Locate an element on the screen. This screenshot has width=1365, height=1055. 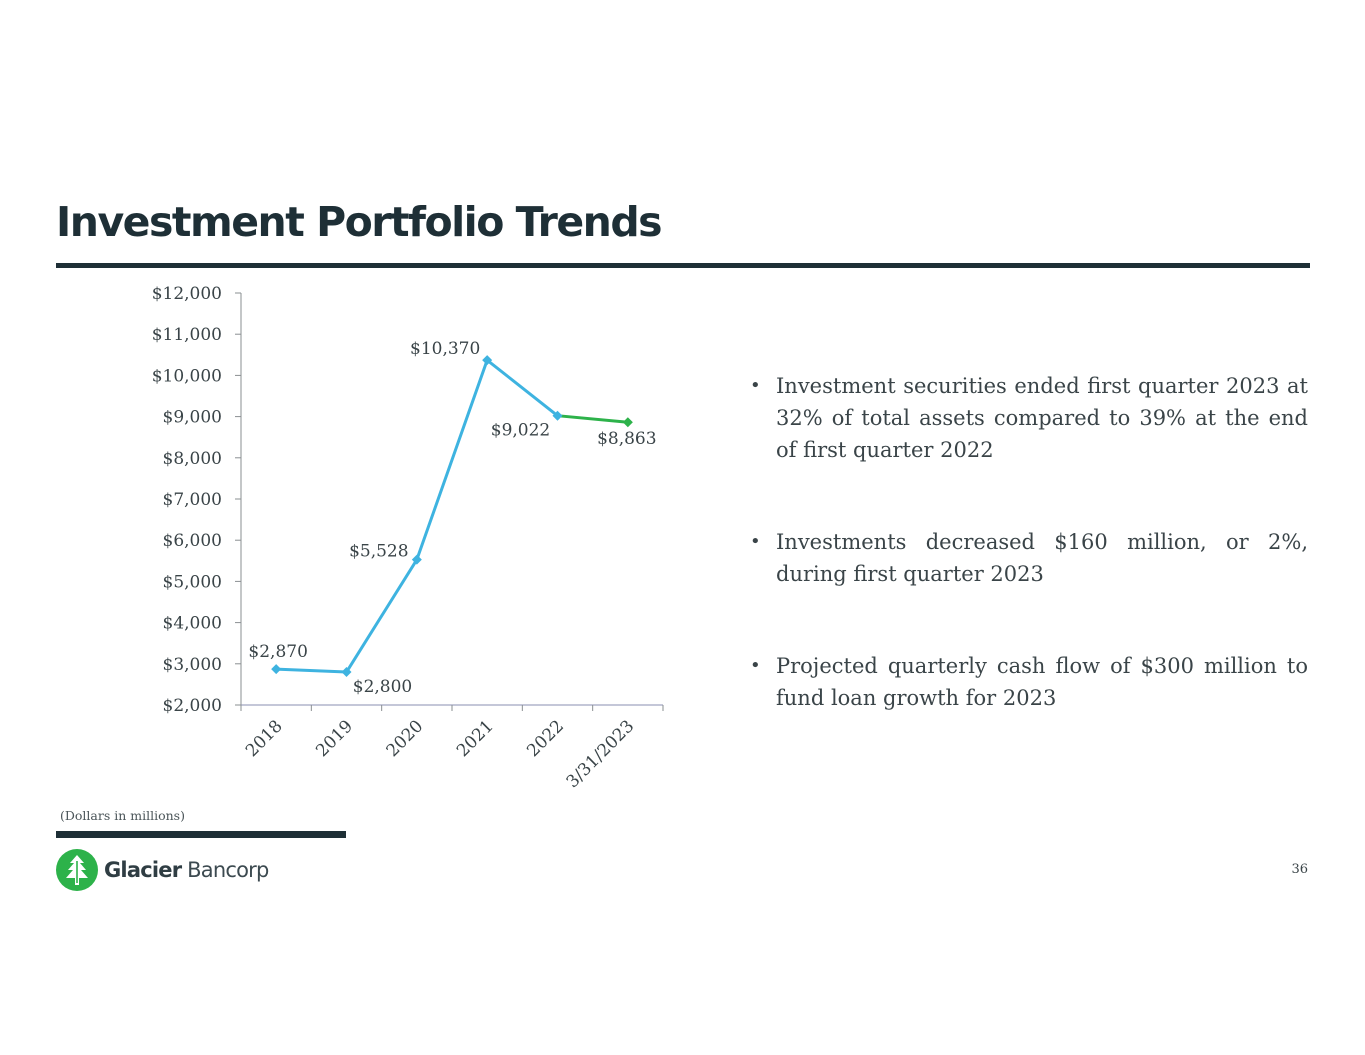
glacier-tree-icon is located at coordinates (77, 870).